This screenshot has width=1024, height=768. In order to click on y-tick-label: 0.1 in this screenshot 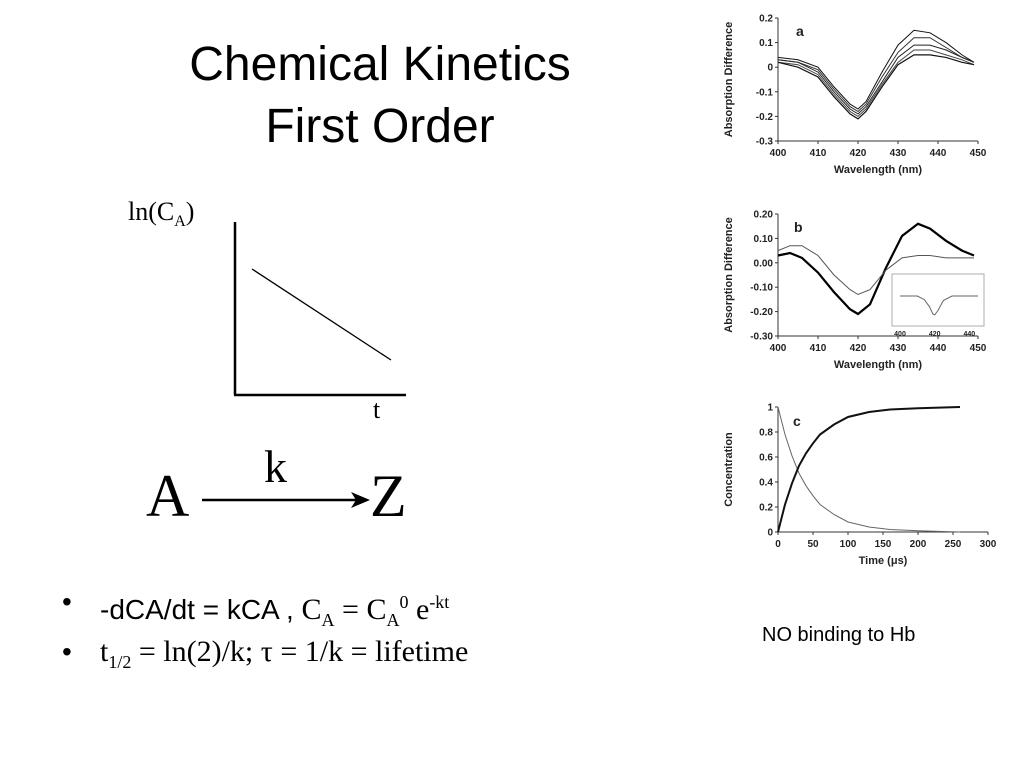, I will do `click(766, 43)`.